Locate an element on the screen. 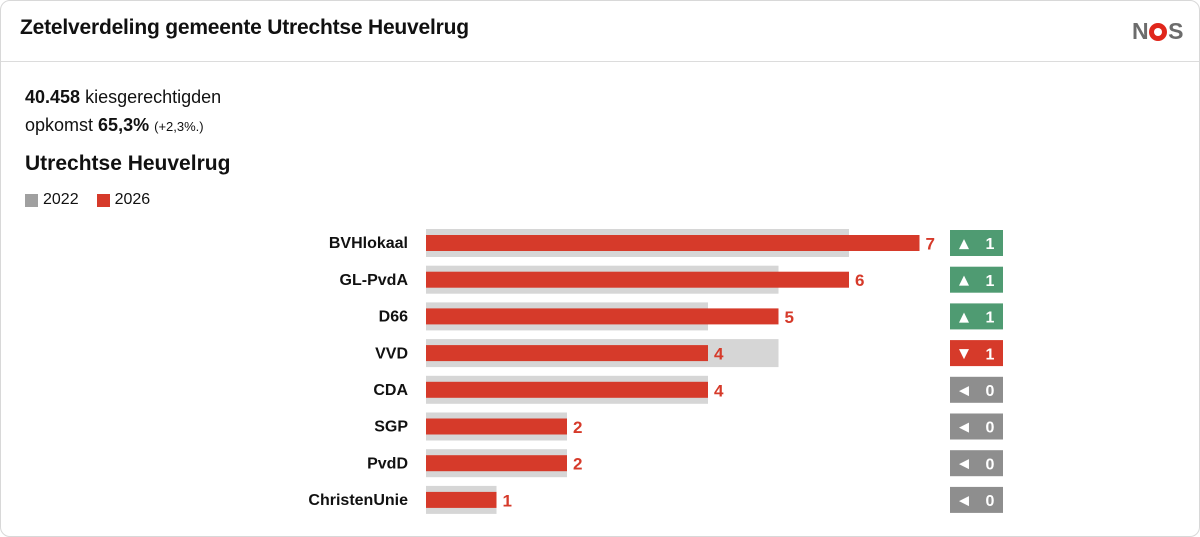 The height and width of the screenshot is (537, 1200). legend-swatch-2026 is located at coordinates (103, 200).